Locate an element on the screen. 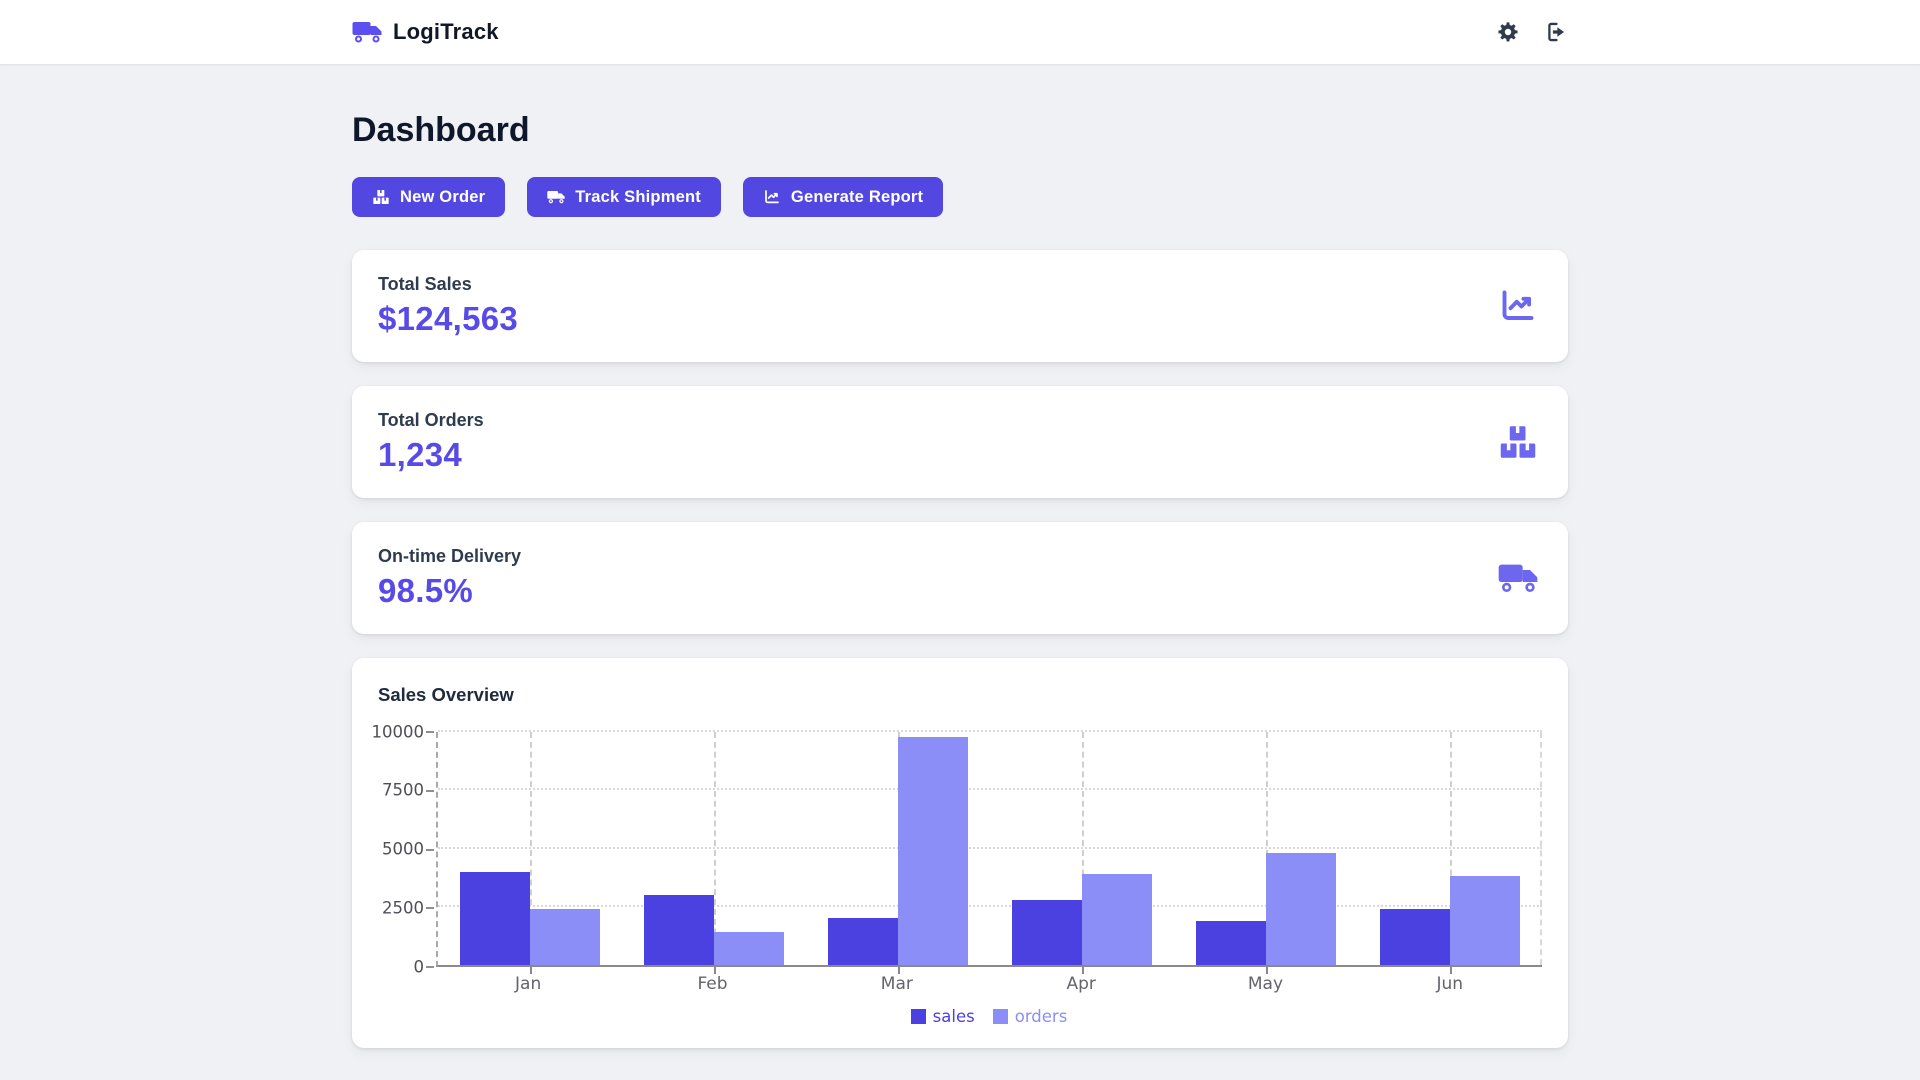 The height and width of the screenshot is (1080, 1920). total-orders-card: Total Orders 1,234 is located at coordinates (960, 442).